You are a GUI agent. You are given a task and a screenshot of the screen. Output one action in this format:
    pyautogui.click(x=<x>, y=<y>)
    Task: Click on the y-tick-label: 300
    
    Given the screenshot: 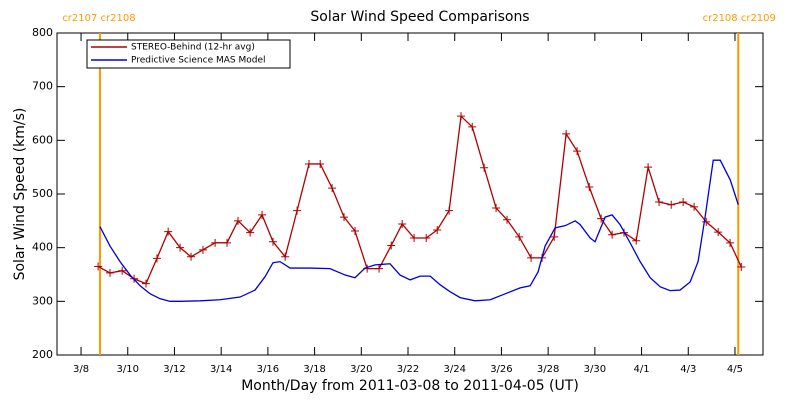 What is the action you would take?
    pyautogui.click(x=42, y=300)
    